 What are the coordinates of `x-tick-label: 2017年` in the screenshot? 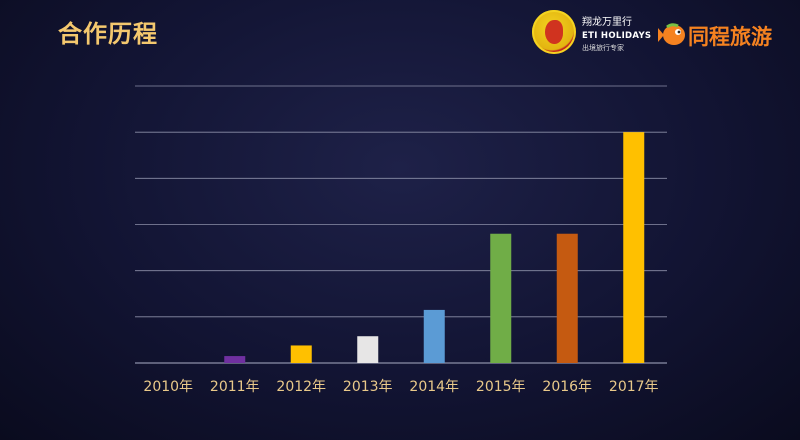 It's located at (634, 387).